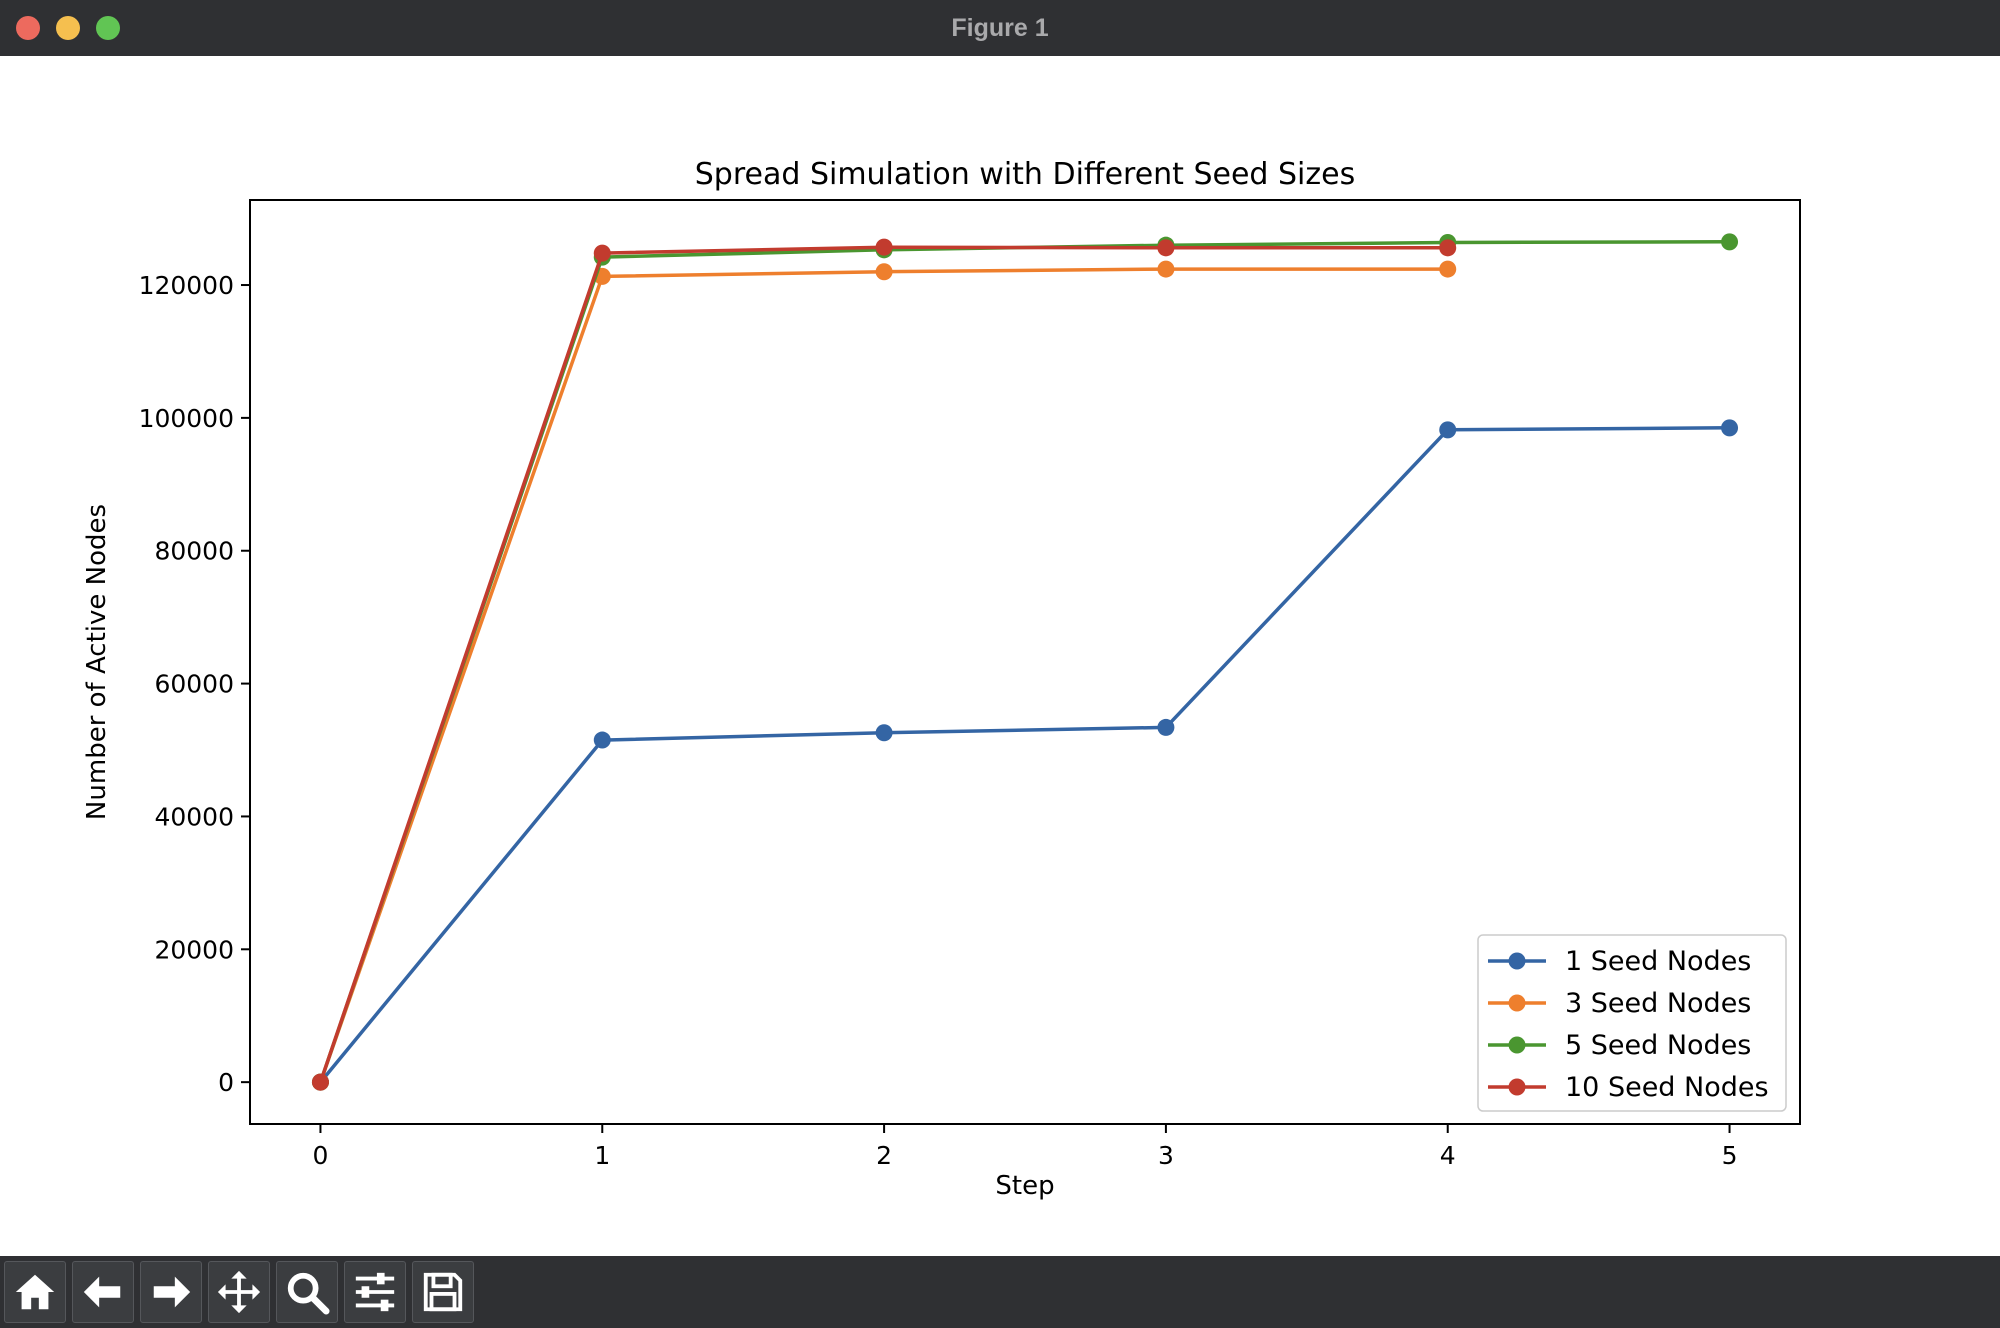  What do you see at coordinates (1667, 1087) in the screenshot?
I see `legend-label: 10 Seed Nodes` at bounding box center [1667, 1087].